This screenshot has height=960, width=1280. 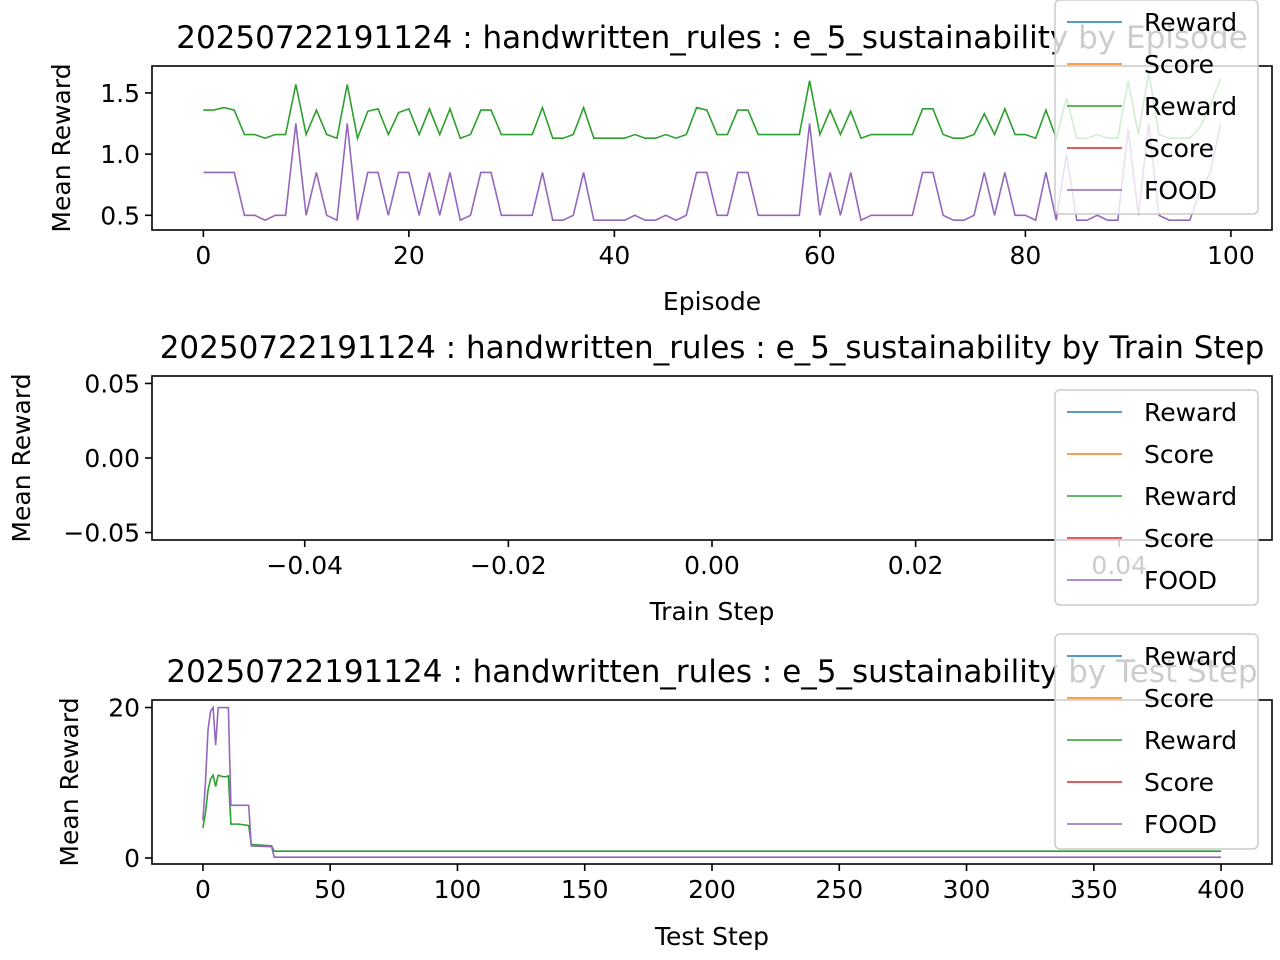 I want to click on y-tick-label: 1.0, so click(x=120, y=154).